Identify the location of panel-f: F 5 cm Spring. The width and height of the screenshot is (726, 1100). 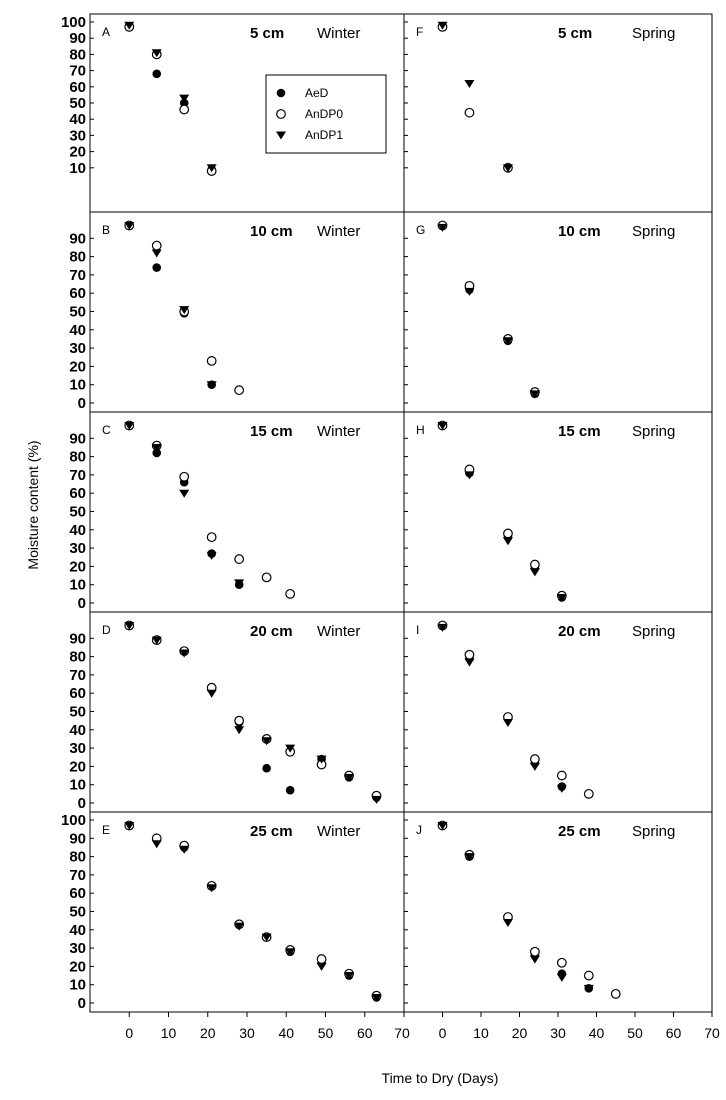
(558, 113).